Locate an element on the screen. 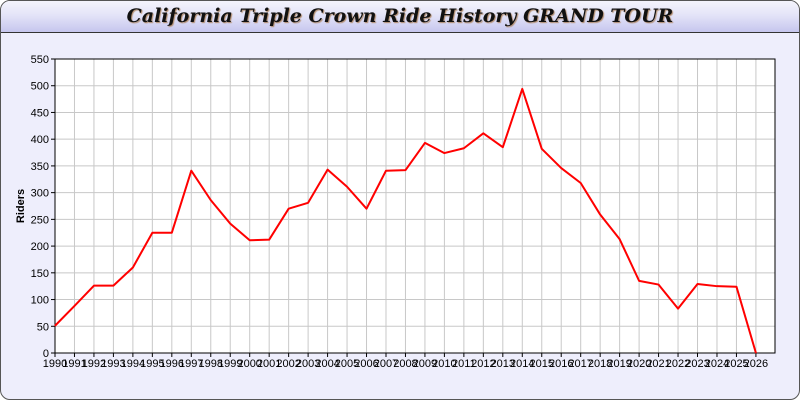 The height and width of the screenshot is (400, 800). x-tick-label: 2022 is located at coordinates (678, 364).